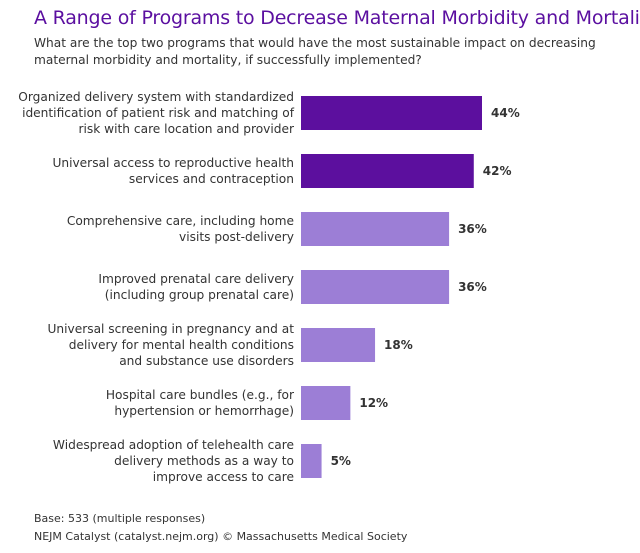  Describe the element at coordinates (120, 518) in the screenshot. I see `base-note: Base: 533 (multiple responses)` at that location.